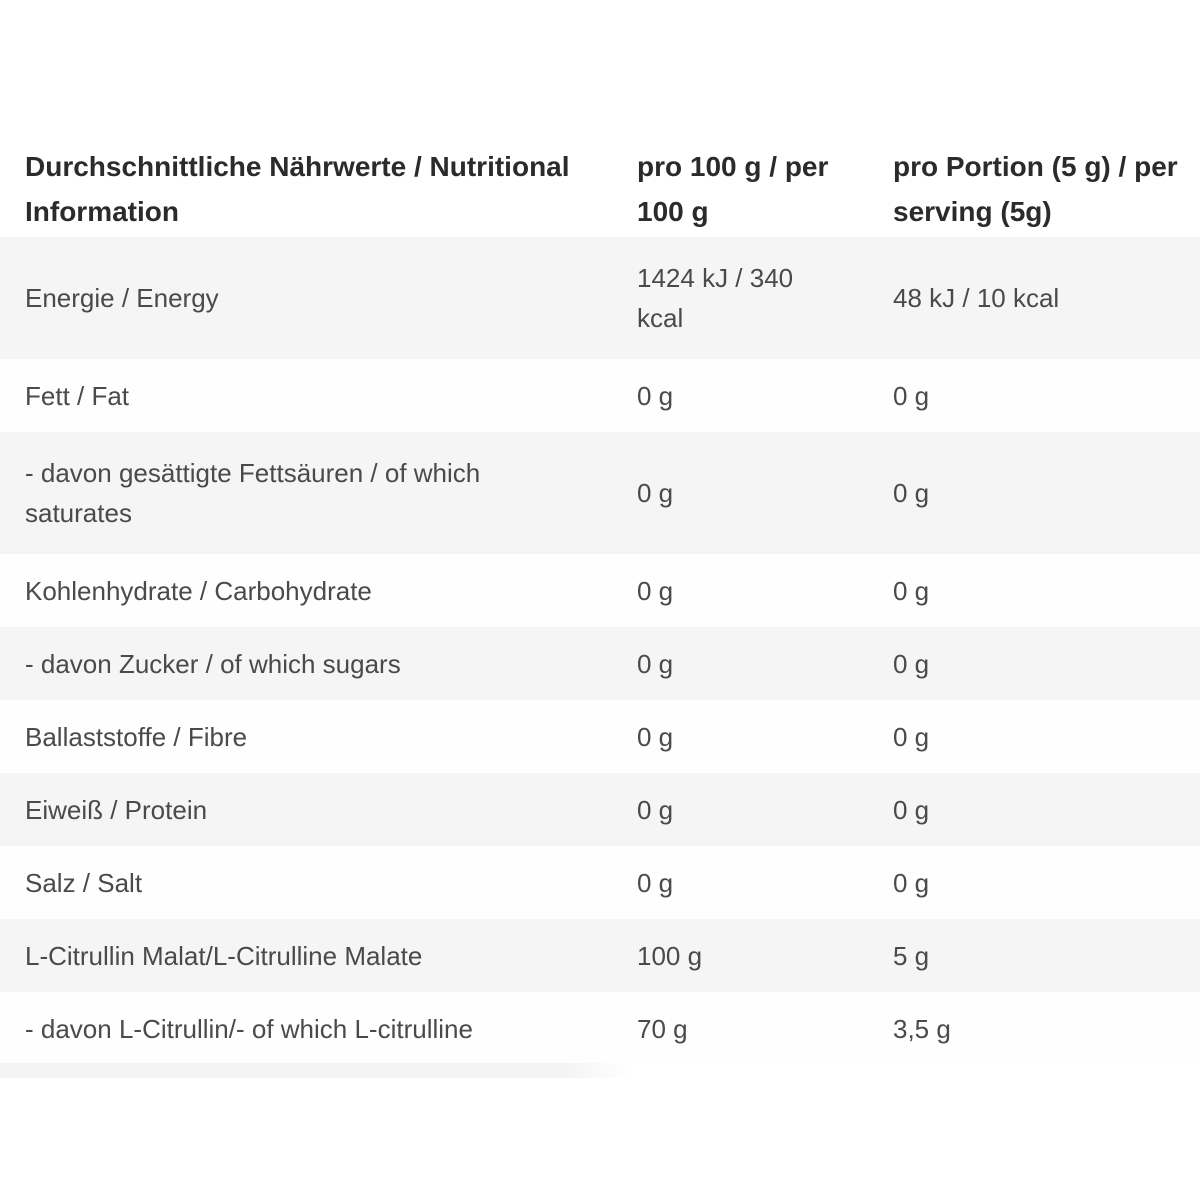 The height and width of the screenshot is (1200, 1200). What do you see at coordinates (911, 955) in the screenshot?
I see `row-serving-value: 5 g` at bounding box center [911, 955].